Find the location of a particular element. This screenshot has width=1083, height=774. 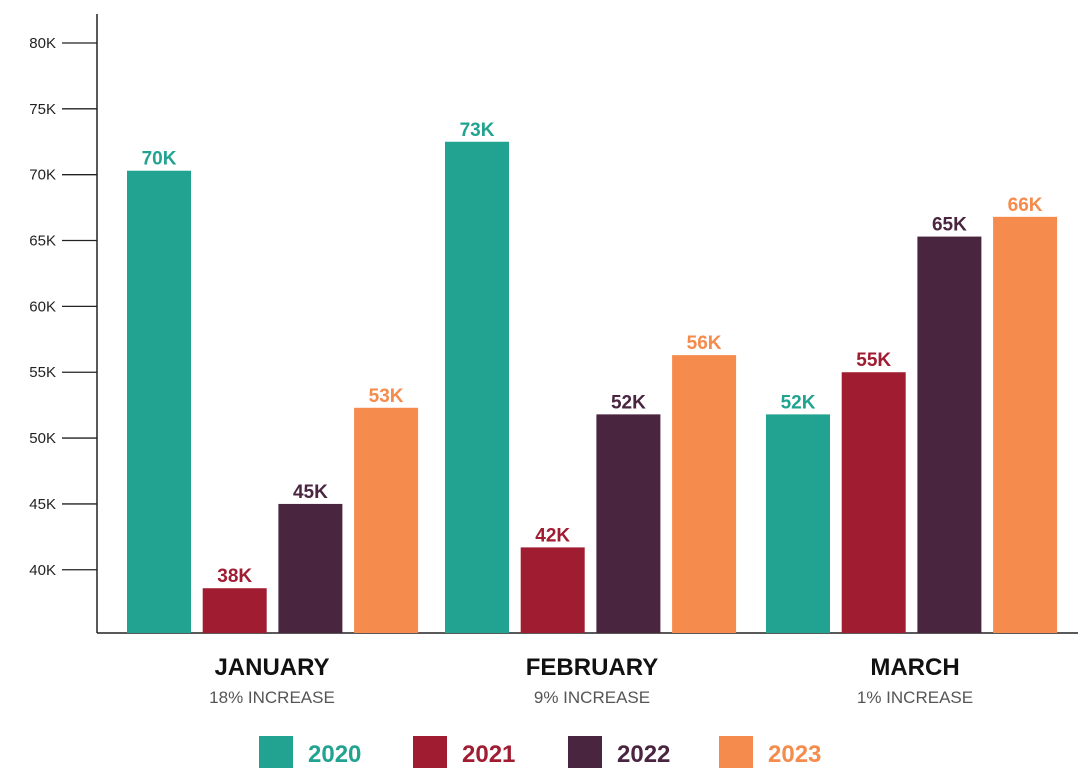

x-category-subtitle: 18% INCREASE is located at coordinates (272, 697).